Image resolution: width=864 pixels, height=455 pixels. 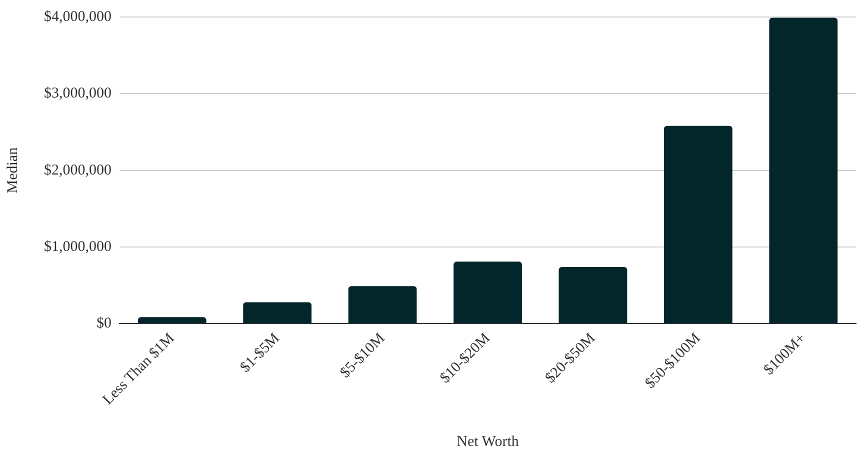 I want to click on x-axis-title: Net Worth, so click(x=488, y=442).